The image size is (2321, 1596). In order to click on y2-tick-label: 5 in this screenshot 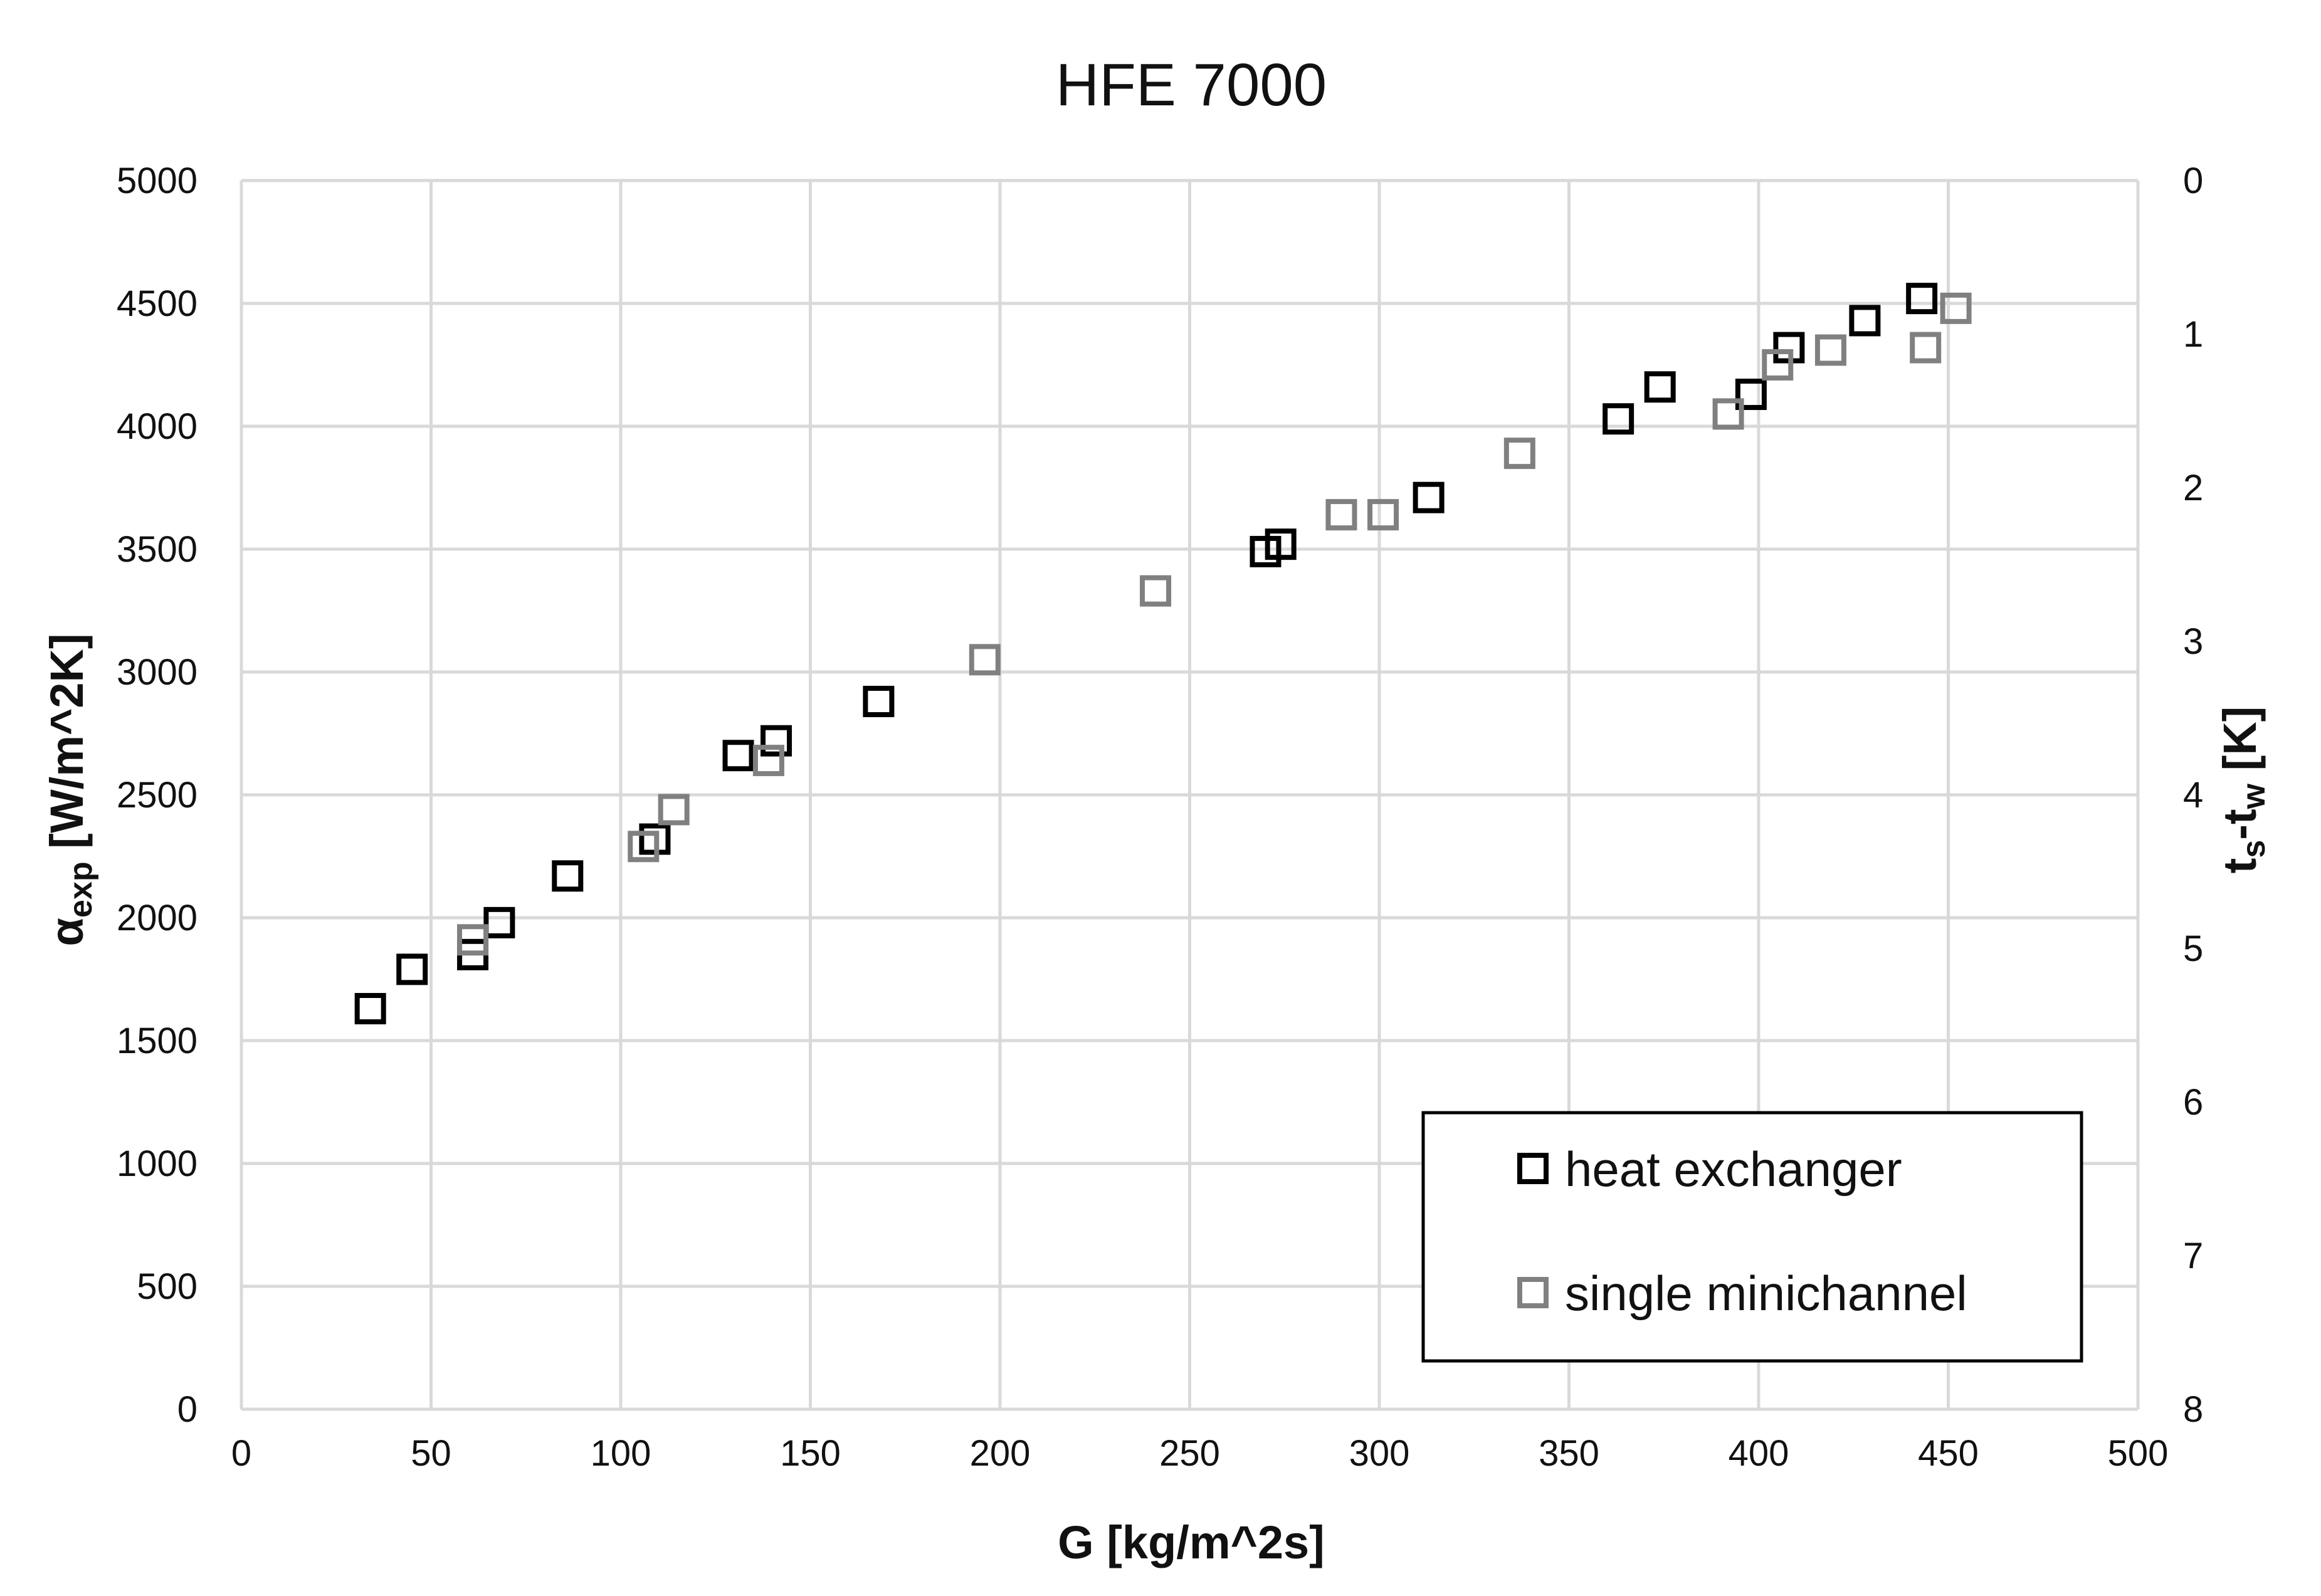, I will do `click(2193, 949)`.